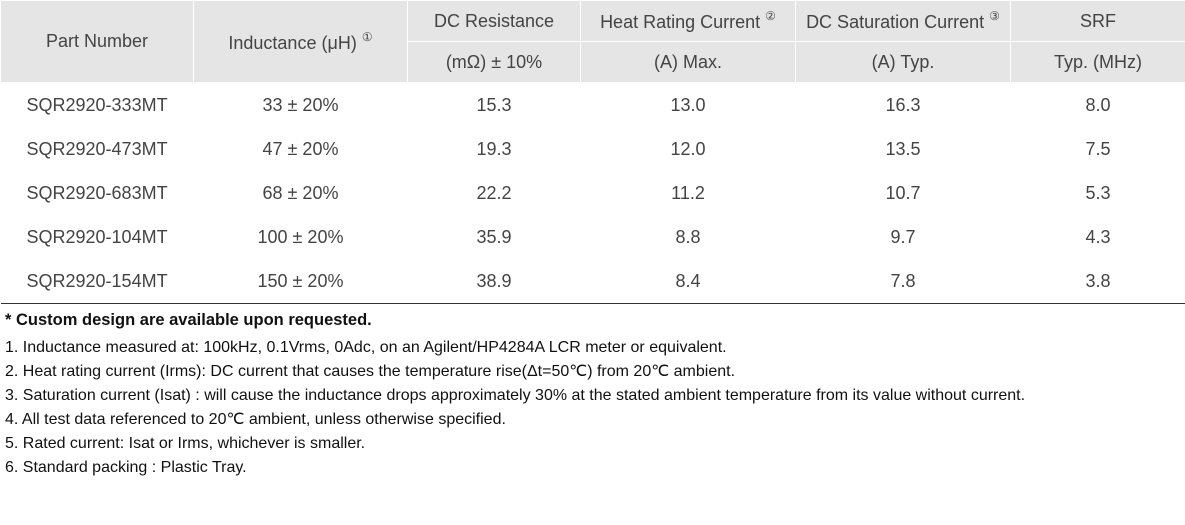  What do you see at coordinates (593, 149) in the screenshot?
I see `table-row: SQR2920-473MT 47 ± 20% 19.3 12.0 13.5 7.5` at bounding box center [593, 149].